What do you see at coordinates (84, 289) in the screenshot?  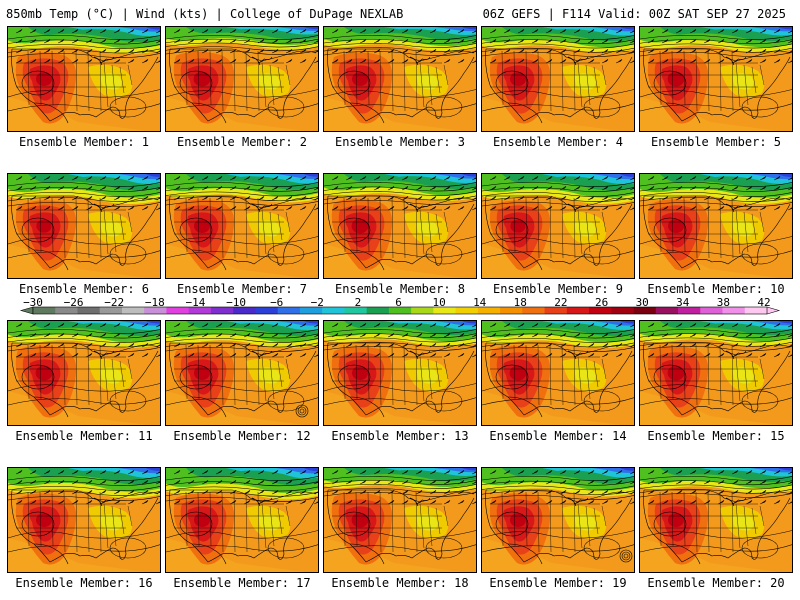 I see `member-caption-6: Ensemble Member: 6` at bounding box center [84, 289].